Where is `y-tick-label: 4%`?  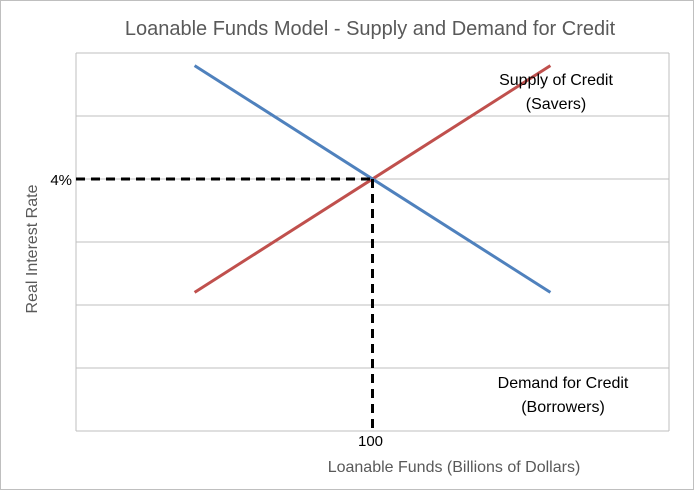
y-tick-label: 4% is located at coordinates (61, 180).